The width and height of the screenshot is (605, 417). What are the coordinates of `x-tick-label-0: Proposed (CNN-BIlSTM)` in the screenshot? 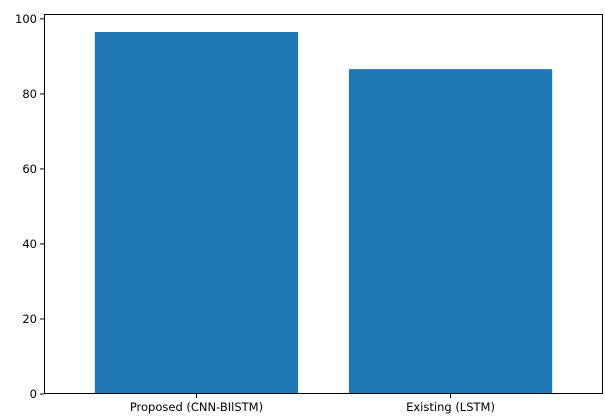 It's located at (196, 407).